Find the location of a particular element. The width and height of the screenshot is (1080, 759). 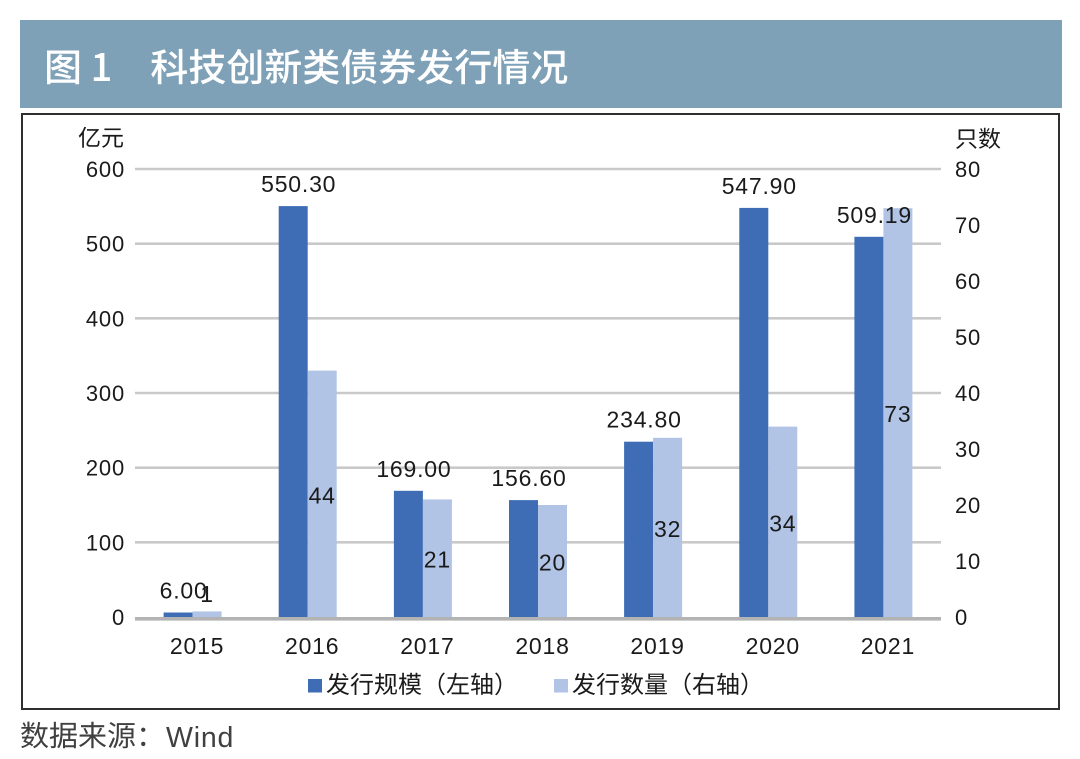

svg-text: 400 is located at coordinates (105, 318).